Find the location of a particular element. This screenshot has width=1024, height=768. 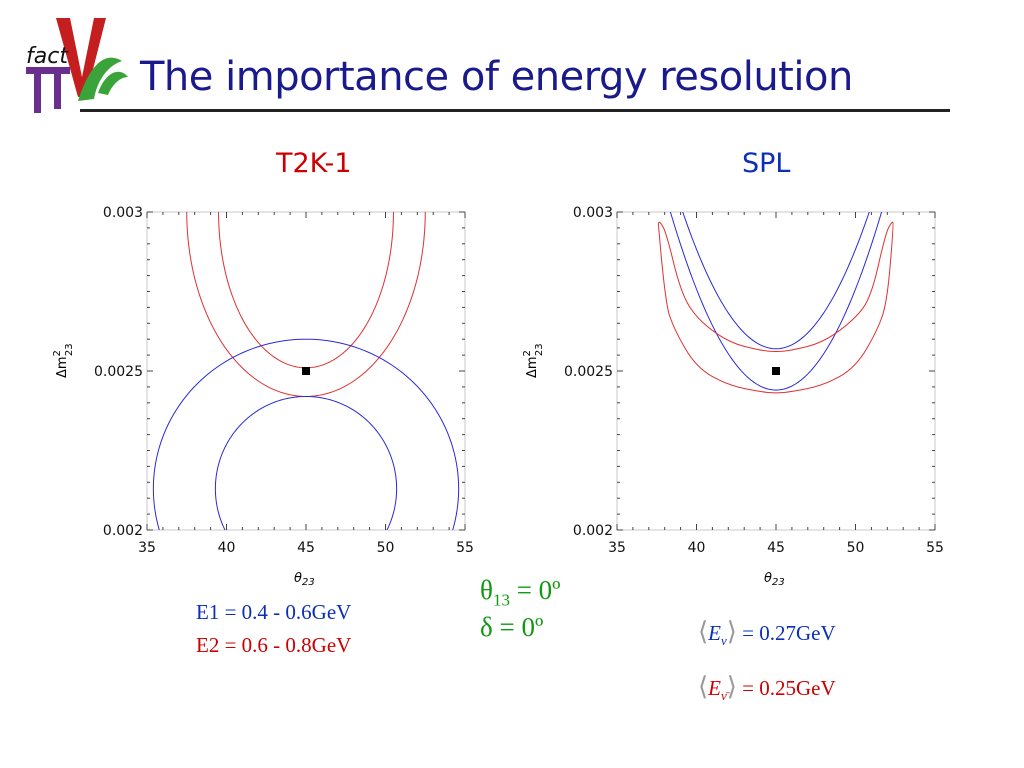

mean-neutrino-energy: ⟨Eν⟩ = 0.27GeV is located at coordinates (767, 633).